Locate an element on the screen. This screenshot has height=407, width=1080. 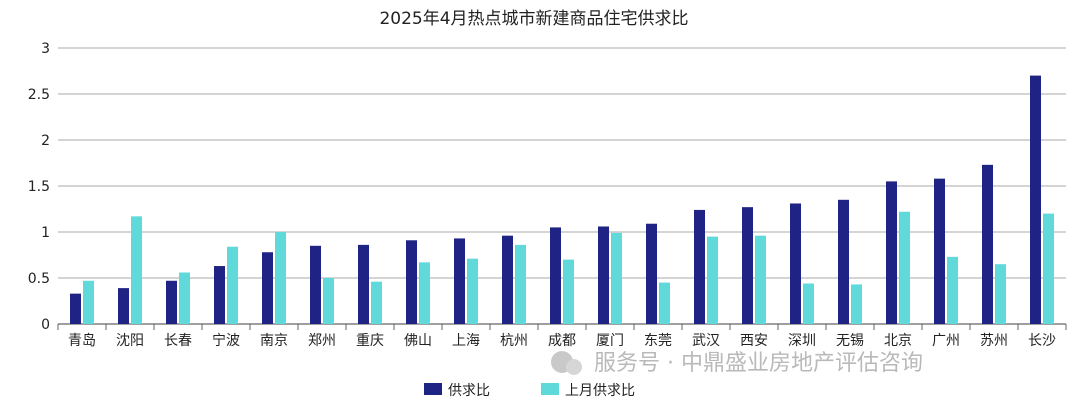
x-tick-label: 无锡 is located at coordinates (850, 341).